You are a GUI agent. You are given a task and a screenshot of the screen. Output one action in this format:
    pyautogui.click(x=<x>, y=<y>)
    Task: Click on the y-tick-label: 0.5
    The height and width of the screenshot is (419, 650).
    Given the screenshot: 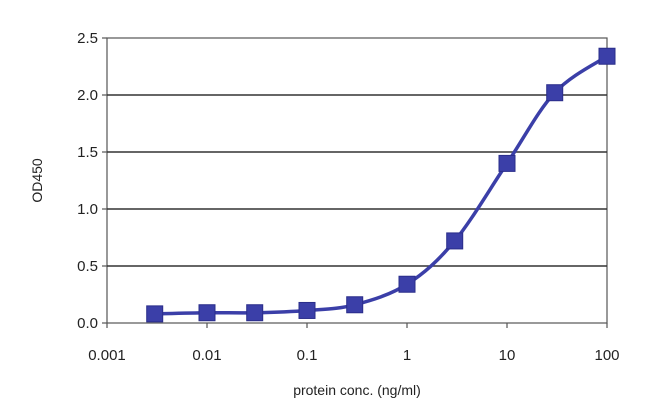 What is the action you would take?
    pyautogui.click(x=87, y=266)
    